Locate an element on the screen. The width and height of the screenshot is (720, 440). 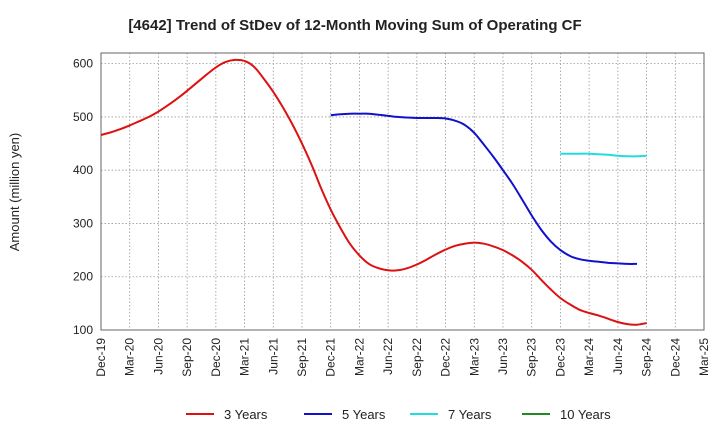
legend-label: 7 Years is located at coordinates (470, 414).